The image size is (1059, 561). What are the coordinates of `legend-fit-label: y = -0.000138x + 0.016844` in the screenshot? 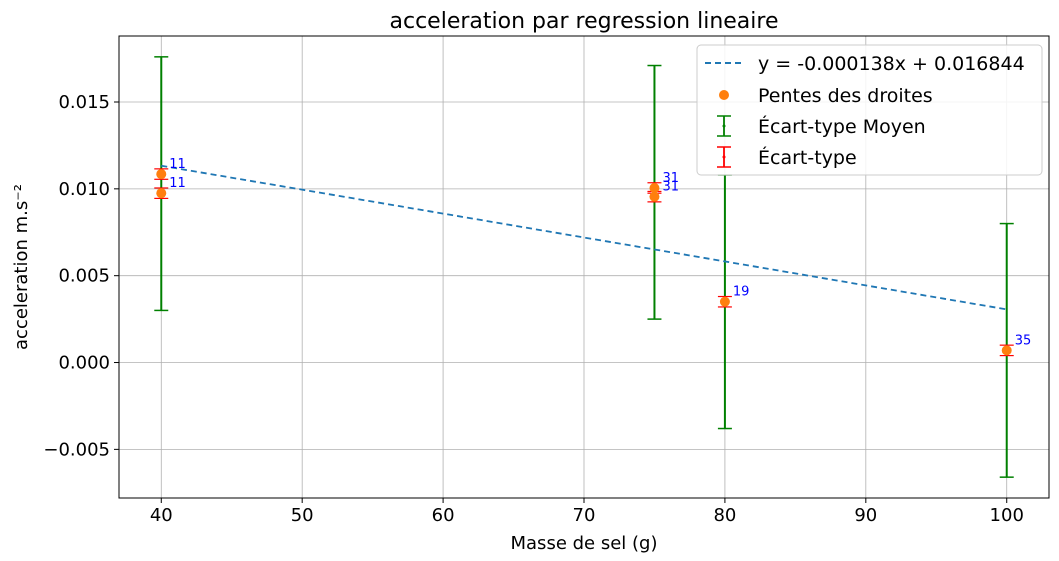 It's located at (891, 64).